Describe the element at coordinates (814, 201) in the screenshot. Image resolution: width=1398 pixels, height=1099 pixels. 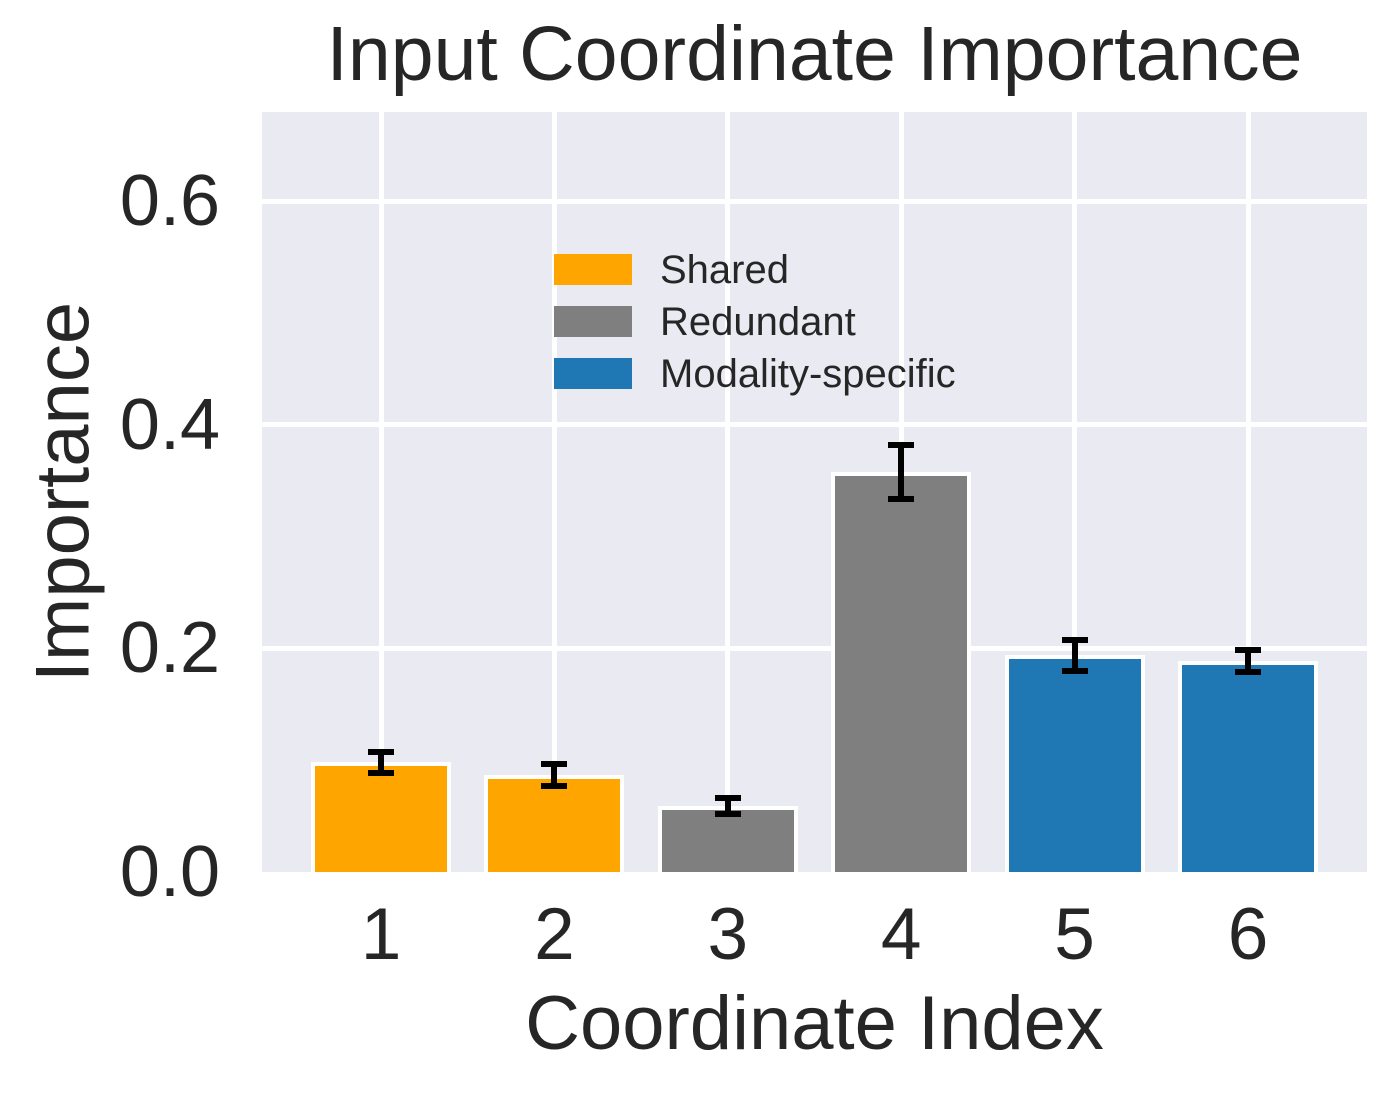
I see `gridline-y-0.6` at that location.